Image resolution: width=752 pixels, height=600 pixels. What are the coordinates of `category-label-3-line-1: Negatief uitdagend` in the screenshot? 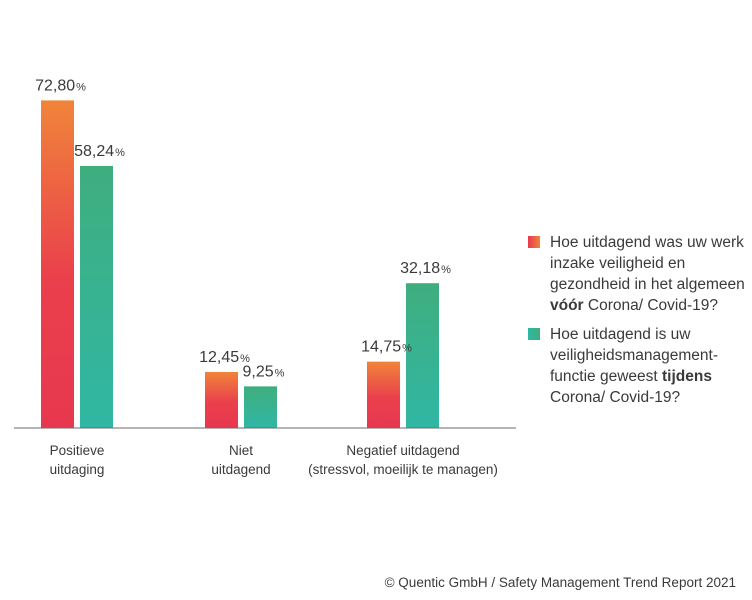 It's located at (402, 450).